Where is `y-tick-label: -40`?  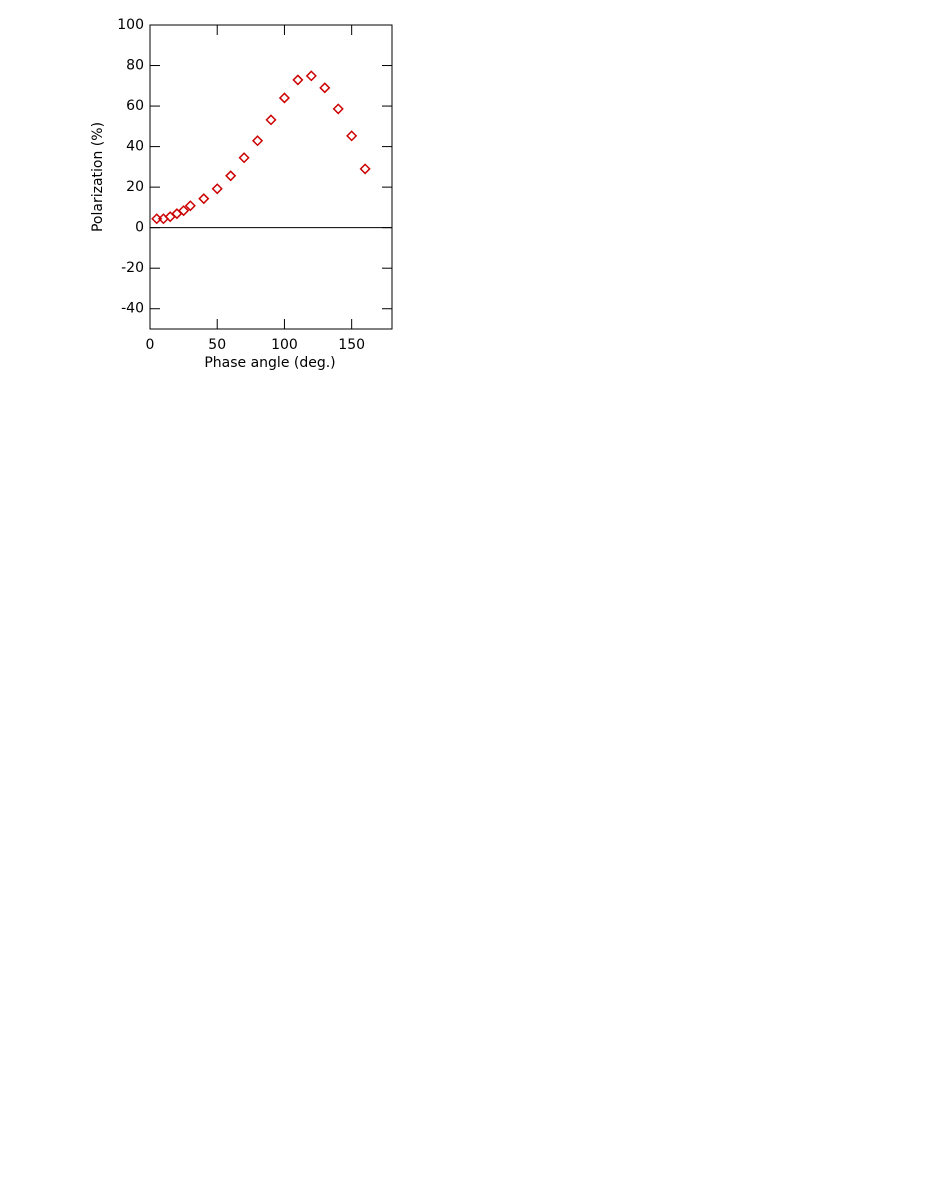
y-tick-label: -40 is located at coordinates (132, 309).